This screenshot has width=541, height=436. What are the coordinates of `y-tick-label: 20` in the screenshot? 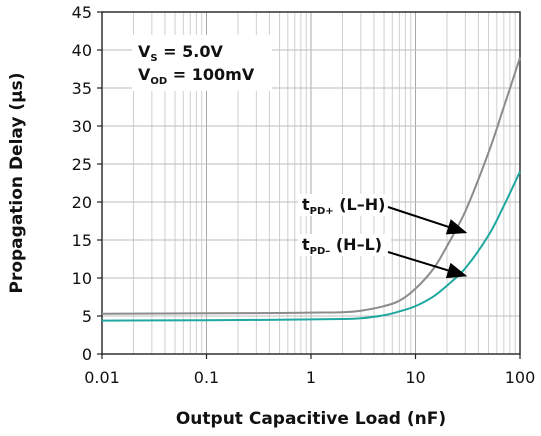 It's located at (82, 202).